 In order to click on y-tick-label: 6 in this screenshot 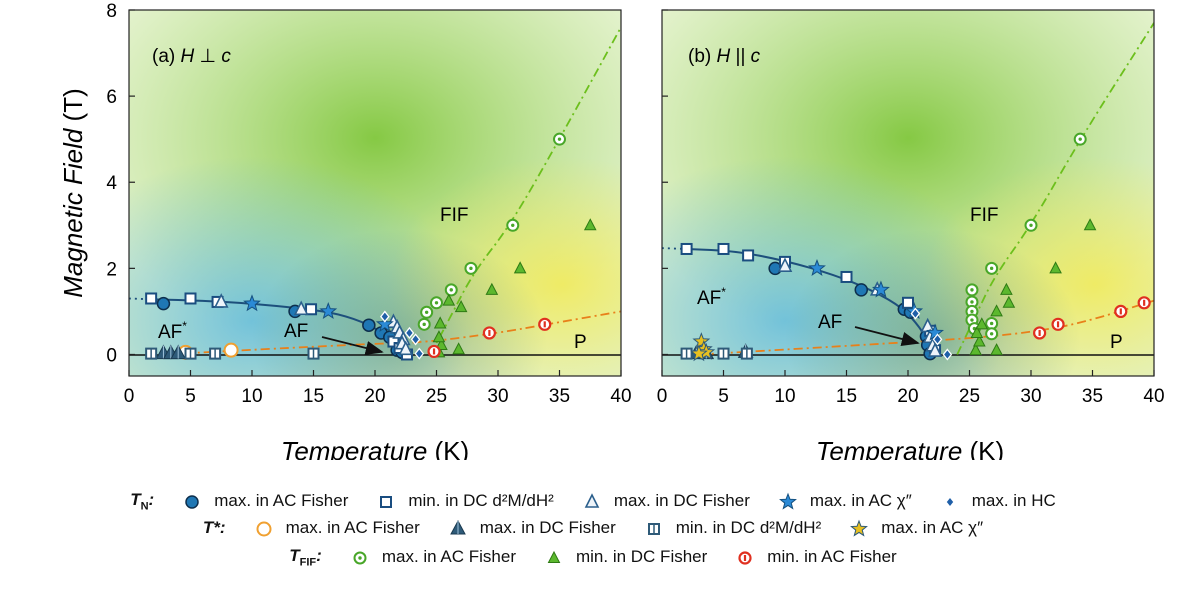, I will do `click(111, 97)`.